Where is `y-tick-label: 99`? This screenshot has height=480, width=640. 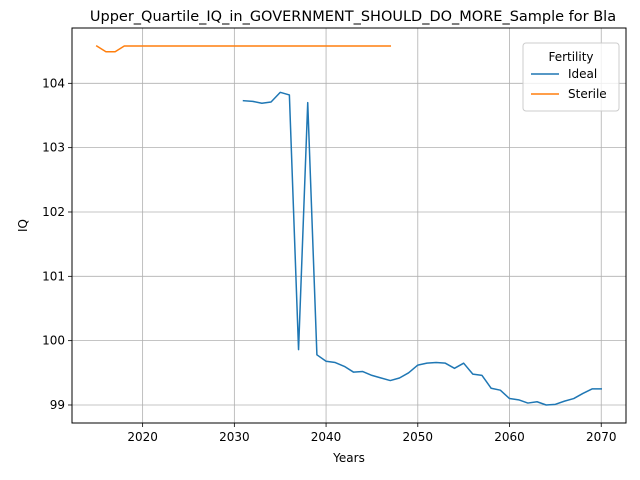
y-tick-label: 99 is located at coordinates (57, 405).